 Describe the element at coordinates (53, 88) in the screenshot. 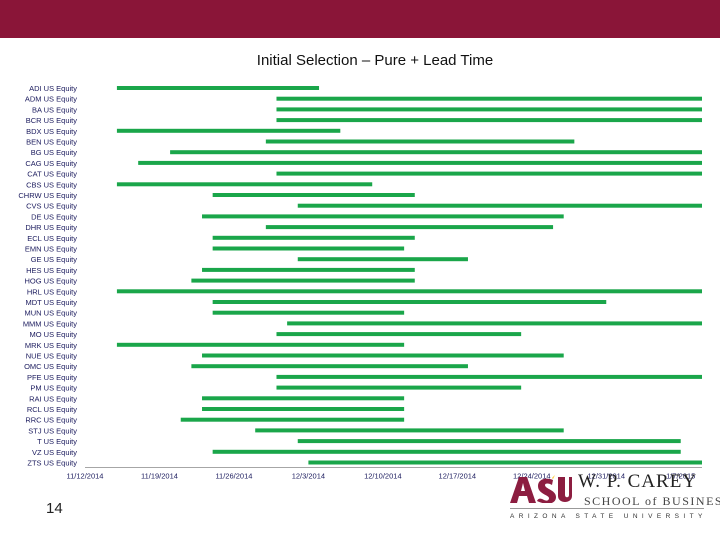

I see `category-label: ADI US Equity` at that location.